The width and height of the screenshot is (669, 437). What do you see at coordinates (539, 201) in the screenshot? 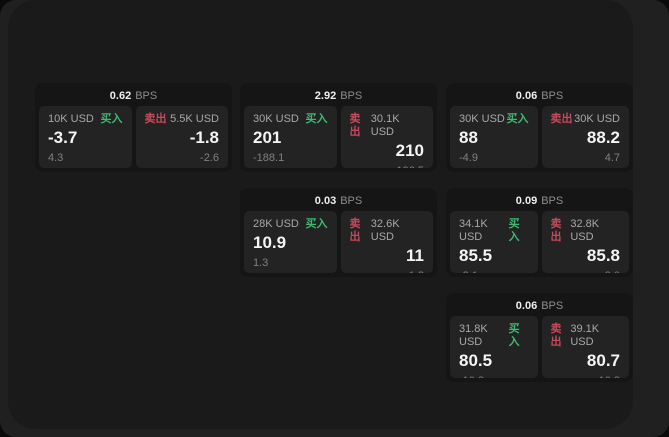
I see `spread-header: 0.09 BPS` at bounding box center [539, 201].